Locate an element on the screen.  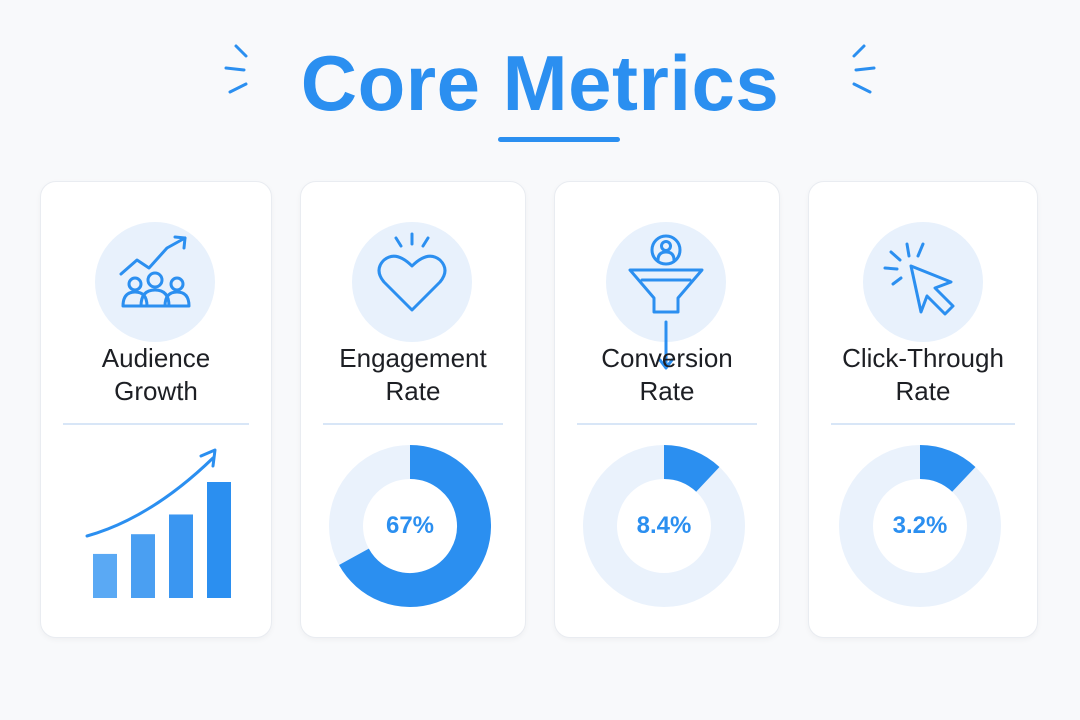
engagement-donut-chart is located at coordinates (410, 526).